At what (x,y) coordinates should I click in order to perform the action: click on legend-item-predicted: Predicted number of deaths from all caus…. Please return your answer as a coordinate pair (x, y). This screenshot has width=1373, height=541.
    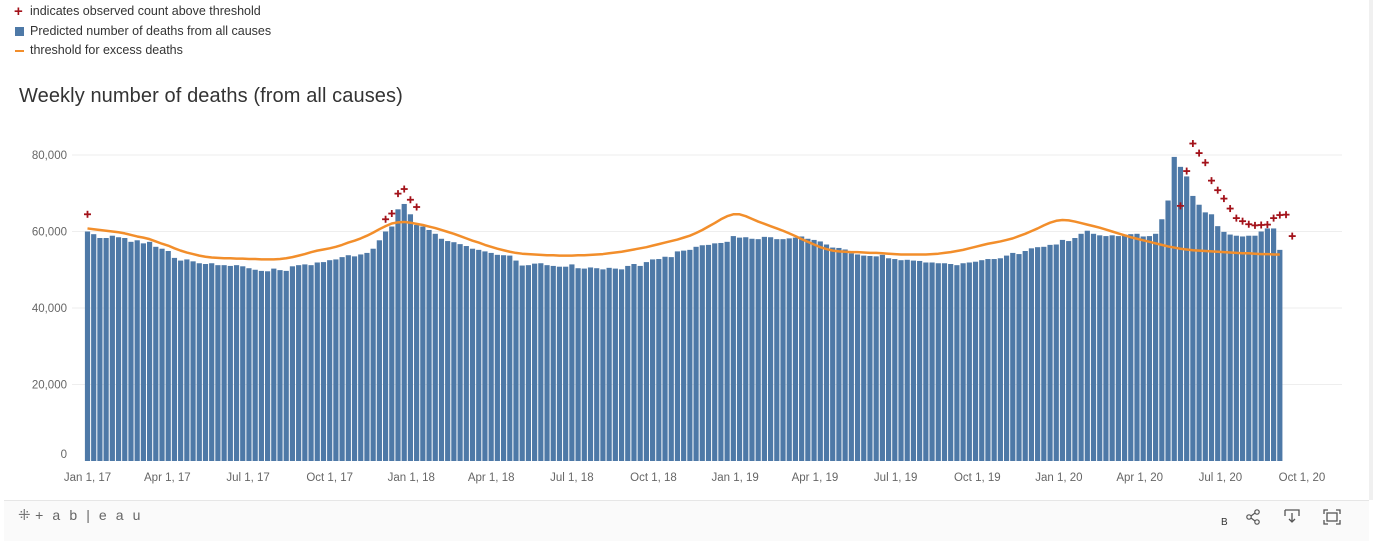
    Looking at the image, I should click on (142, 32).